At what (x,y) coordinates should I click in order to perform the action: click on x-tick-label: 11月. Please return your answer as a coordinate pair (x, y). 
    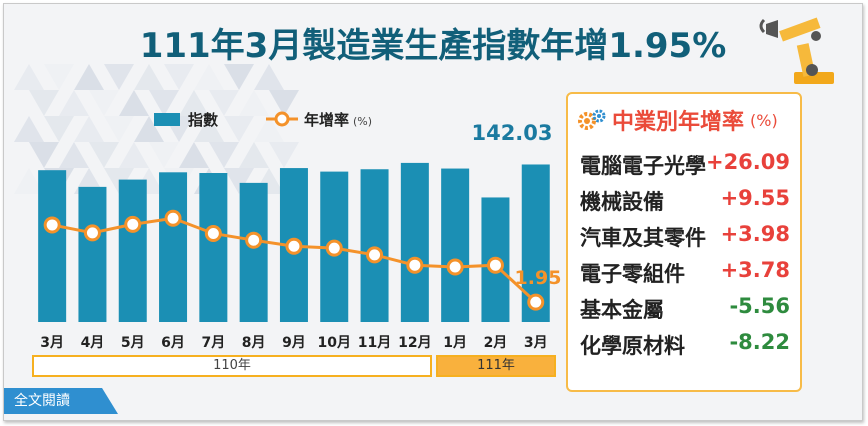
    Looking at the image, I should click on (374, 343).